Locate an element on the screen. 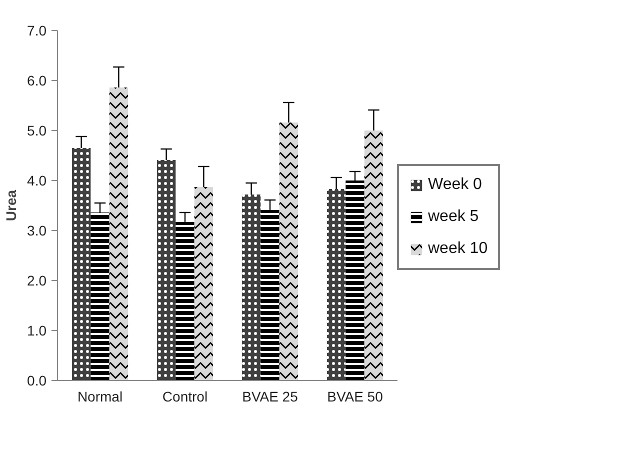 The width and height of the screenshot is (617, 461). y-tick-label: 1.0 is located at coordinates (37, 330).